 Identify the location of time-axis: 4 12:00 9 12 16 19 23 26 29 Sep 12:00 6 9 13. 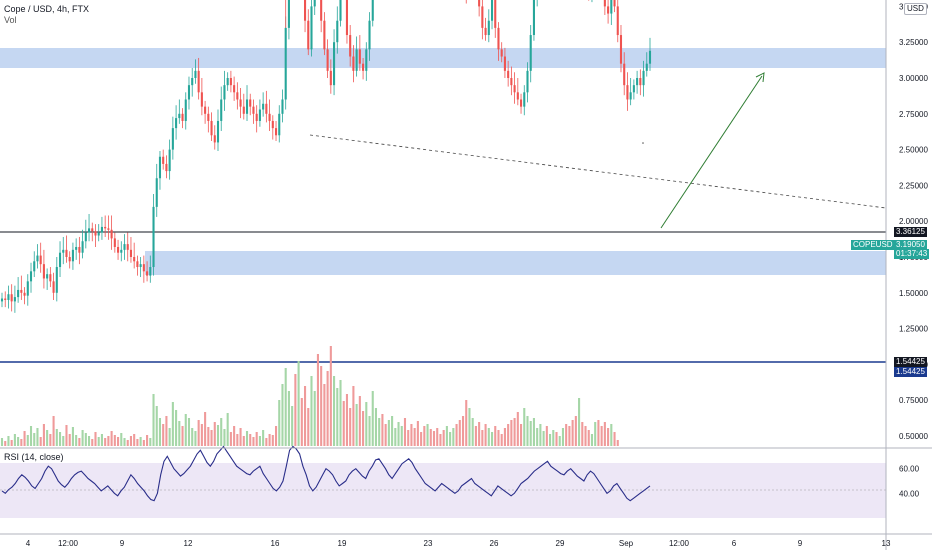
(458, 543).